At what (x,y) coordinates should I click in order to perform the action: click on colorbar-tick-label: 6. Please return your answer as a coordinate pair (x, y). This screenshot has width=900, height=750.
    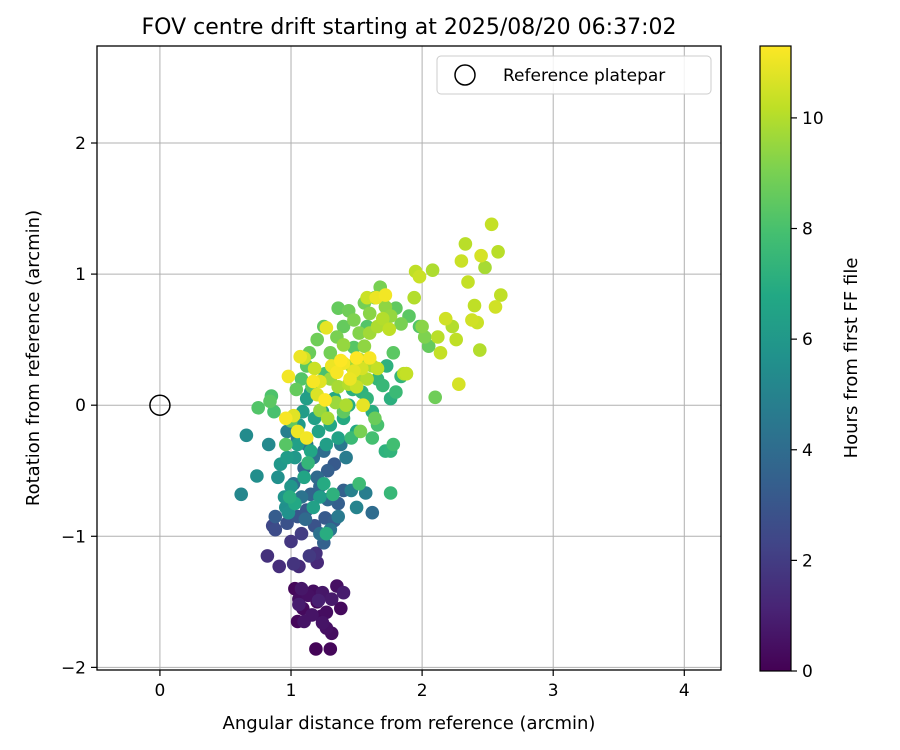
    Looking at the image, I should click on (807, 340).